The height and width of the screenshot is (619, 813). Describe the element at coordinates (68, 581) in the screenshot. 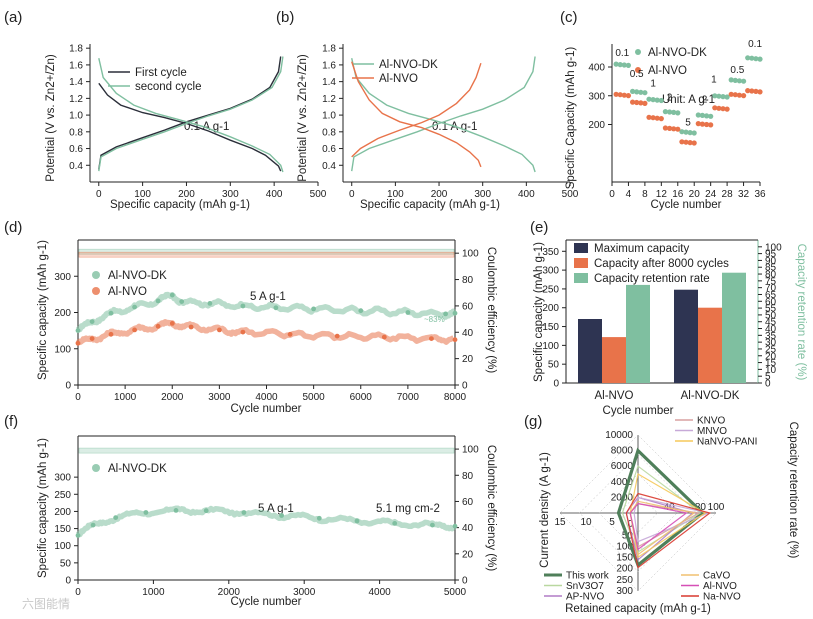

I see `panel-f-y-tick-label: 0` at that location.